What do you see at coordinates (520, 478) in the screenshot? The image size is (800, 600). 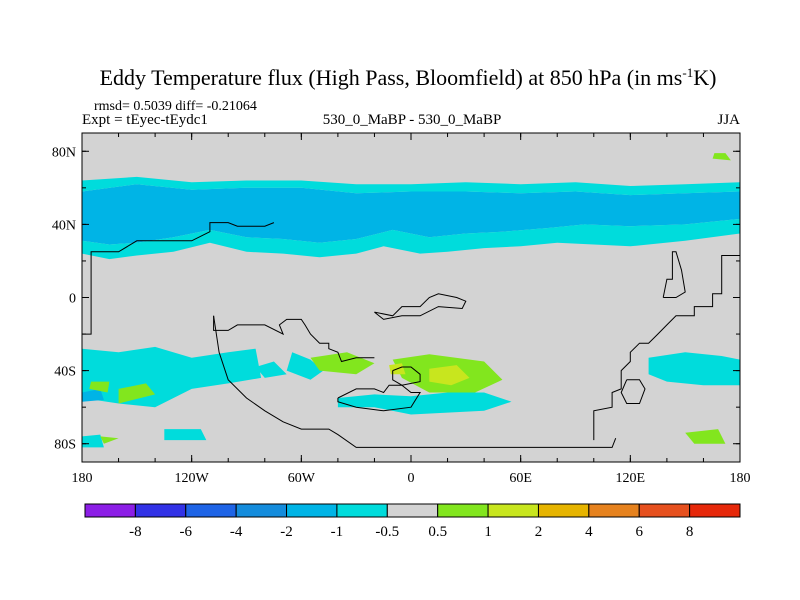 I see `x-tick-label: 60E` at bounding box center [520, 478].